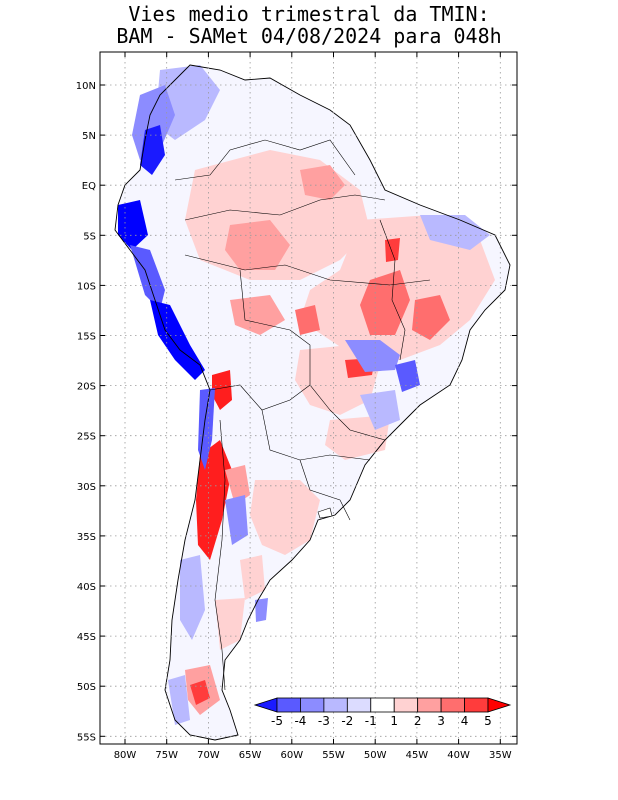  I want to click on colorbar-label: -2, so click(347, 721).